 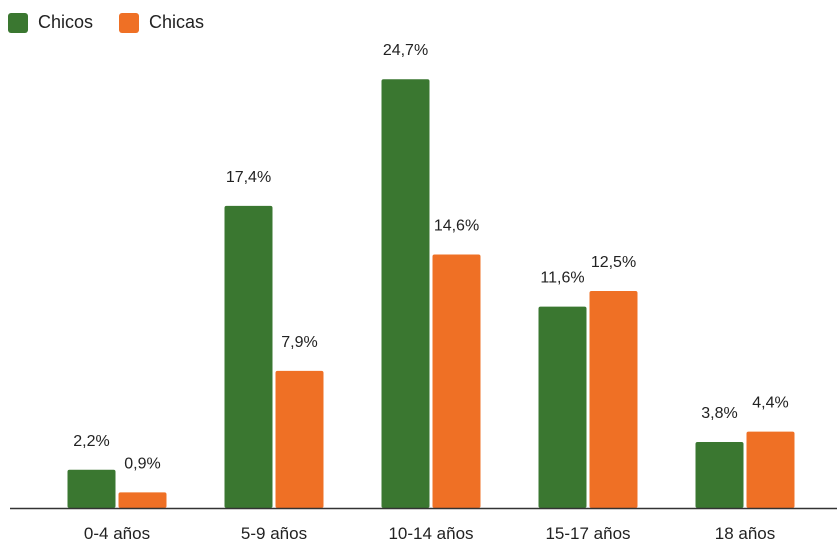 I want to click on data-label-chicas-1: 7,9%, so click(x=299, y=342).